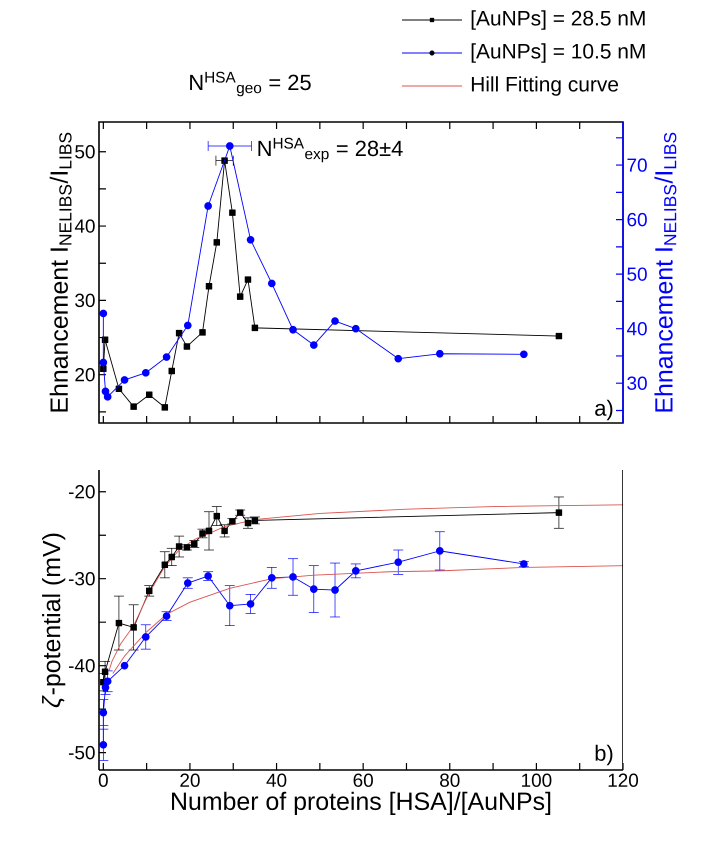 Image resolution: width=705 pixels, height=859 pixels. Describe the element at coordinates (604, 755) in the screenshot. I see `annotation: b)` at that location.